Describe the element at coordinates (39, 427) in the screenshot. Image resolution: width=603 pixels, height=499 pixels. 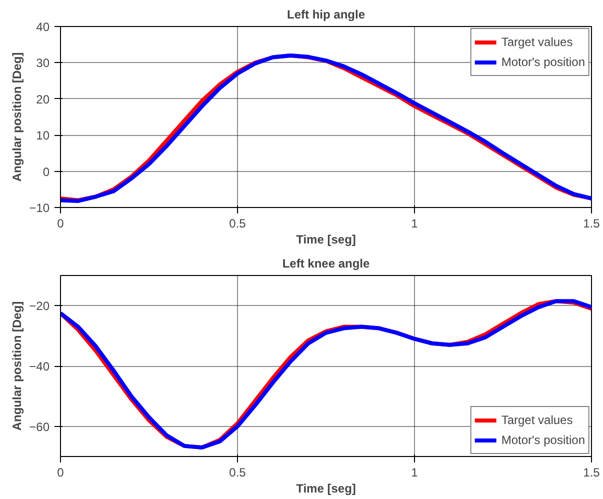
I see `y-tick-label: −60` at that location.